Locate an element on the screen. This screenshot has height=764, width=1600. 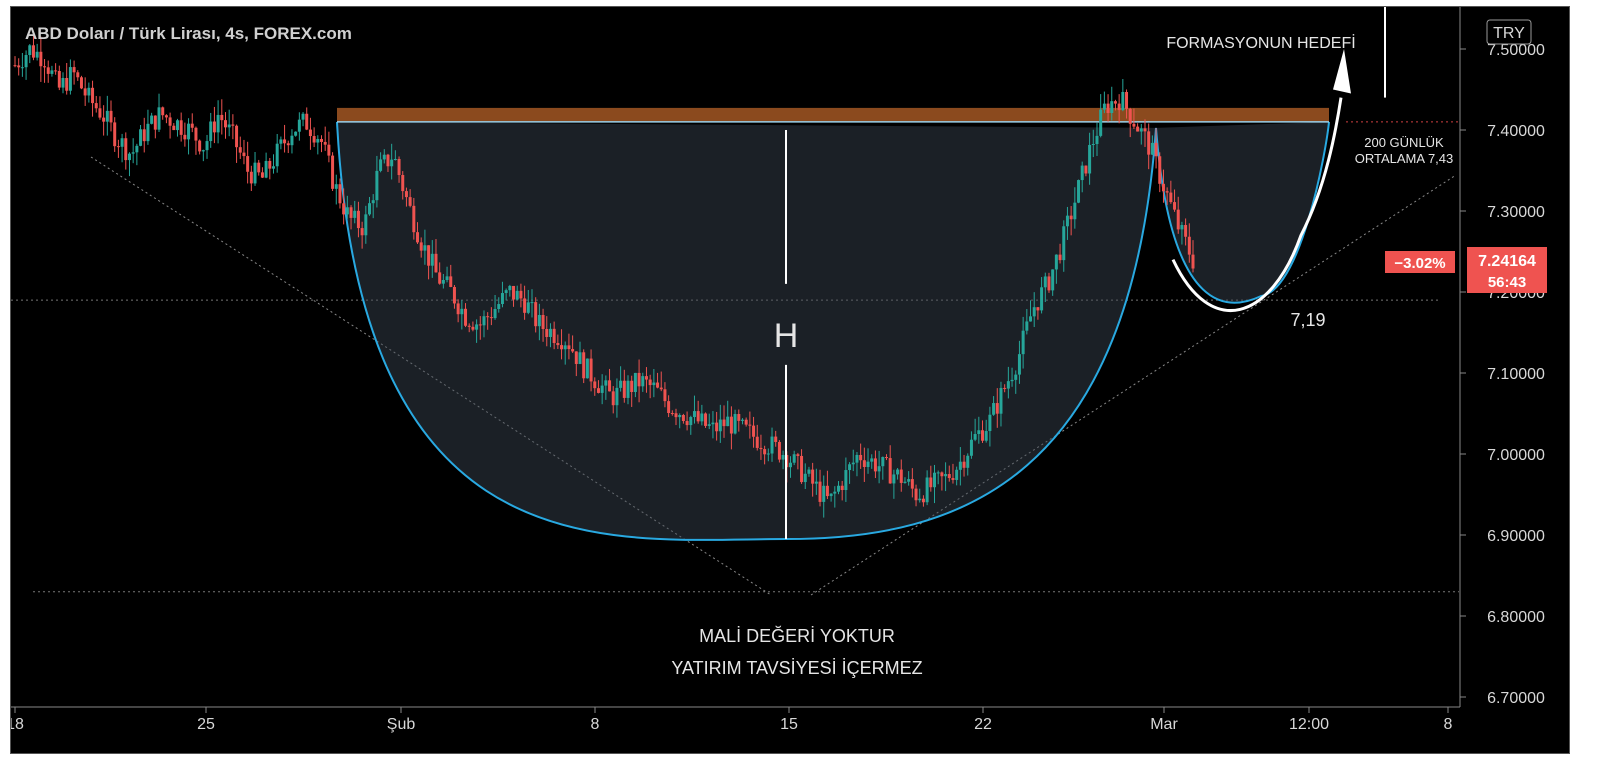
y-tick-label: 7.50000 is located at coordinates (1516, 50).